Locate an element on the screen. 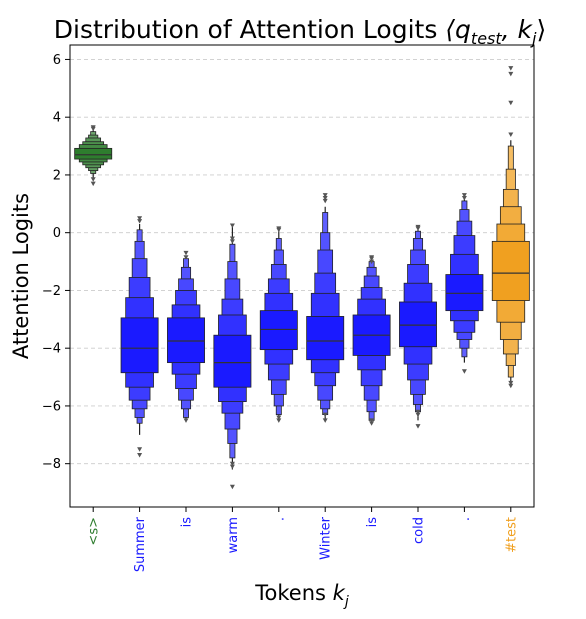 This screenshot has height=619, width=586. y-tick-label: −4 is located at coordinates (51, 349).